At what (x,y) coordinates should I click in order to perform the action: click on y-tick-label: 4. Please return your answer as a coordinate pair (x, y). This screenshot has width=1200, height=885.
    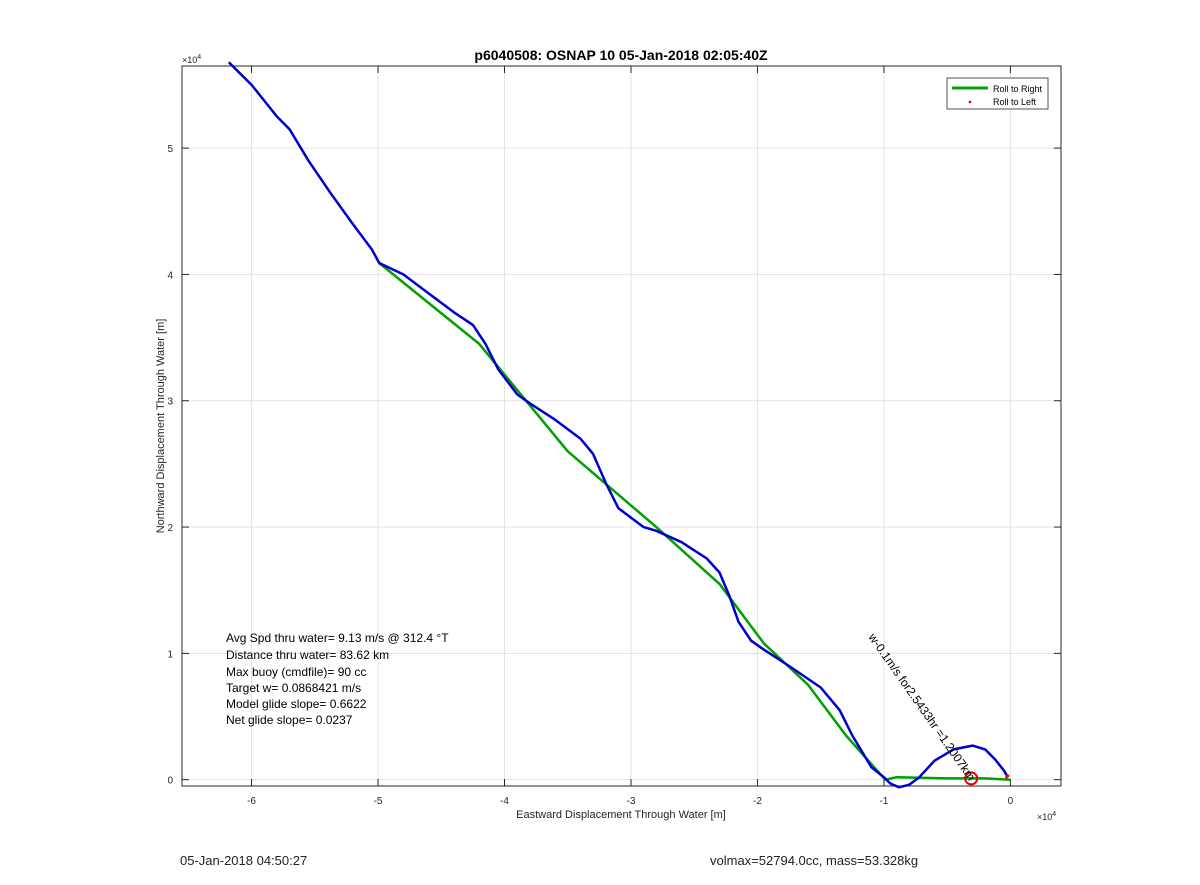
    Looking at the image, I should click on (170, 275).